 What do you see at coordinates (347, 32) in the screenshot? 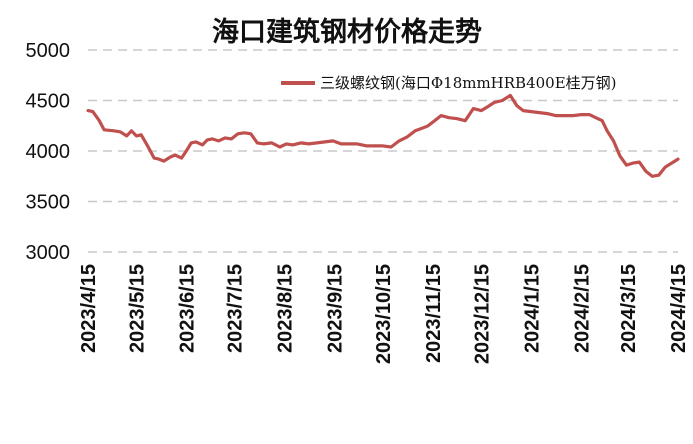
I see `chart-title: 海口建筑钢材价格走势` at bounding box center [347, 32].